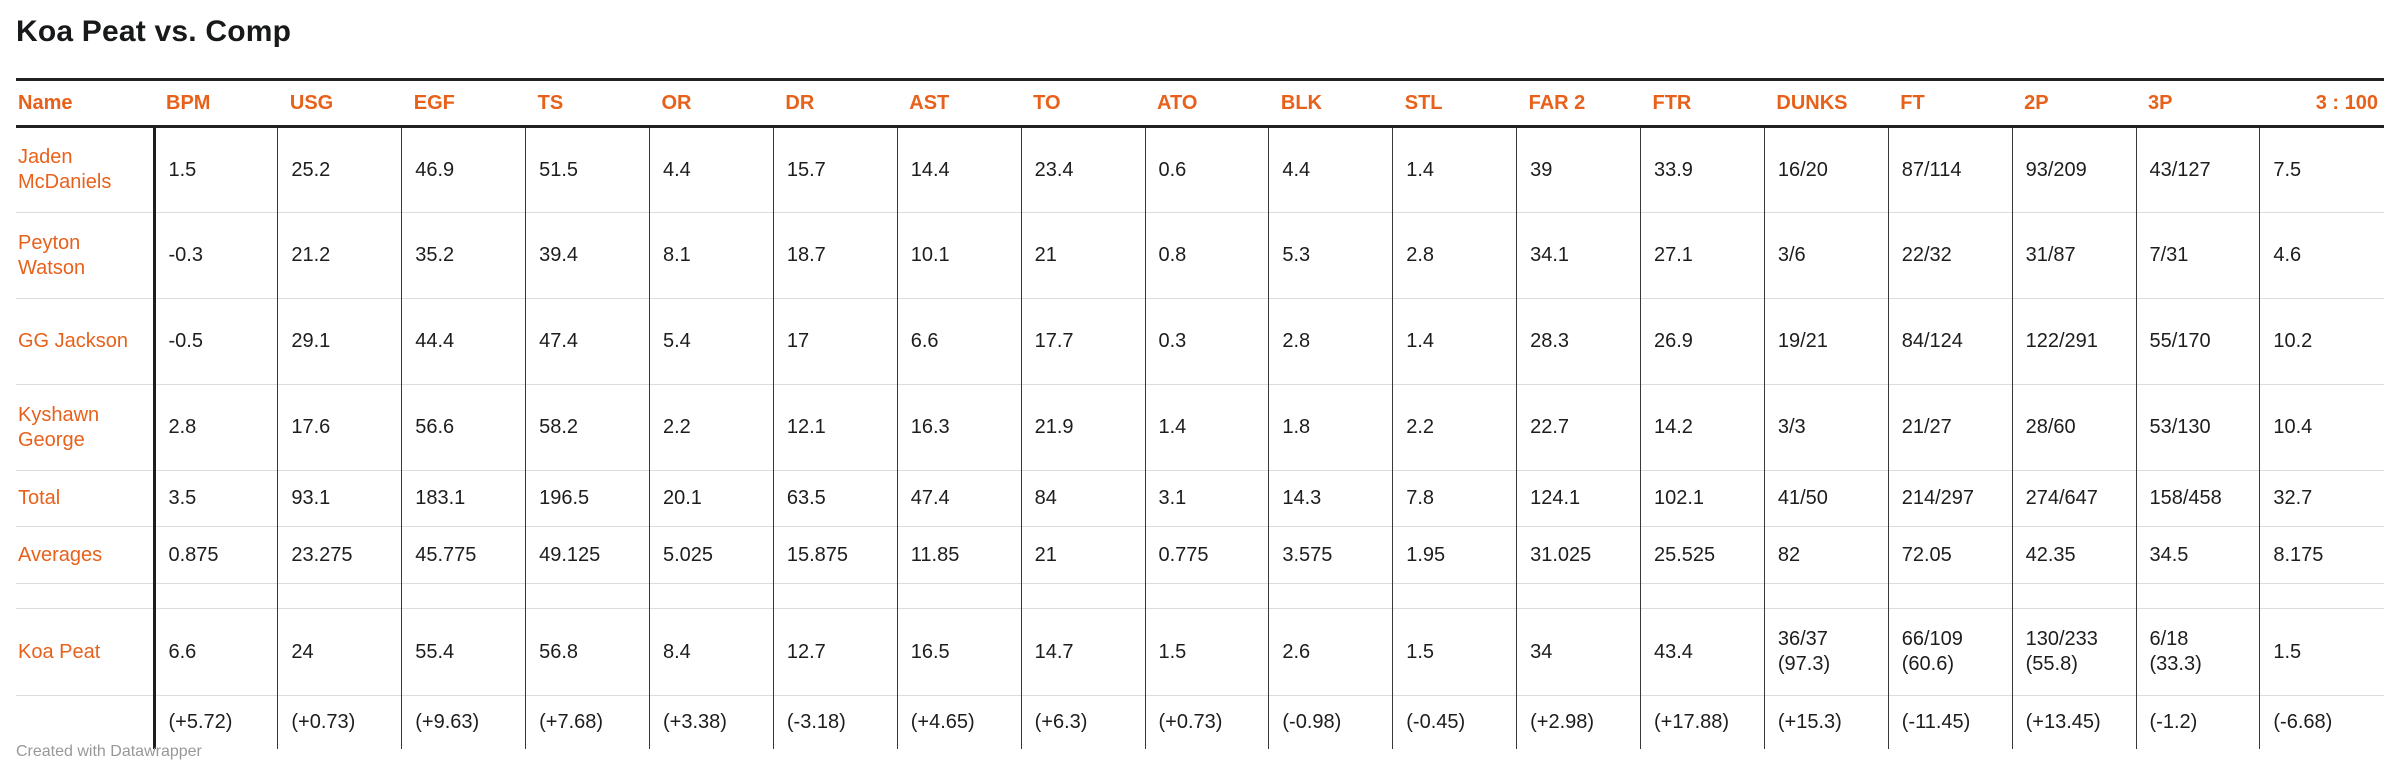 This screenshot has width=2400, height=769. I want to click on stat-cell-to: (+6.3), so click(1082, 722).